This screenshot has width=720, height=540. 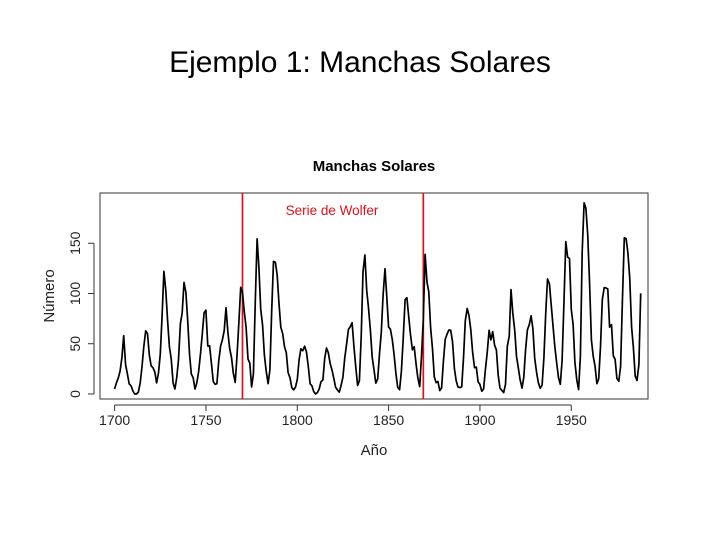 I want to click on x-tick-label: 1950, so click(x=571, y=420).